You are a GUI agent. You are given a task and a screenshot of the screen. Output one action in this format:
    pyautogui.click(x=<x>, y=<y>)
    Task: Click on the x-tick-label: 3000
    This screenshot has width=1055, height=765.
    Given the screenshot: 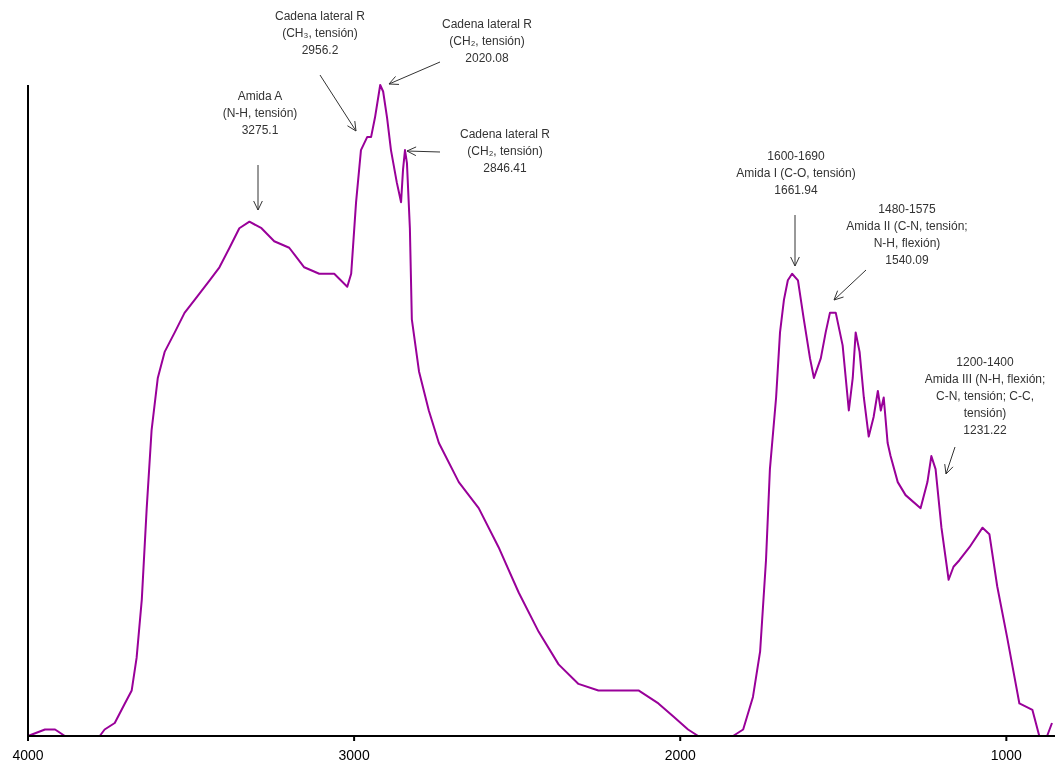 What is the action you would take?
    pyautogui.click(x=354, y=755)
    